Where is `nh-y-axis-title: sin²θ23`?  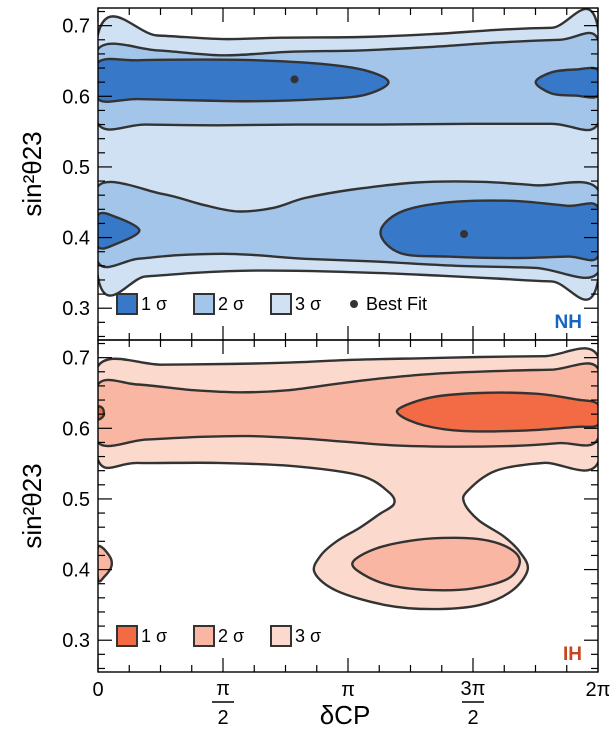 nh-y-axis-title: sin²θ23 is located at coordinates (32, 173).